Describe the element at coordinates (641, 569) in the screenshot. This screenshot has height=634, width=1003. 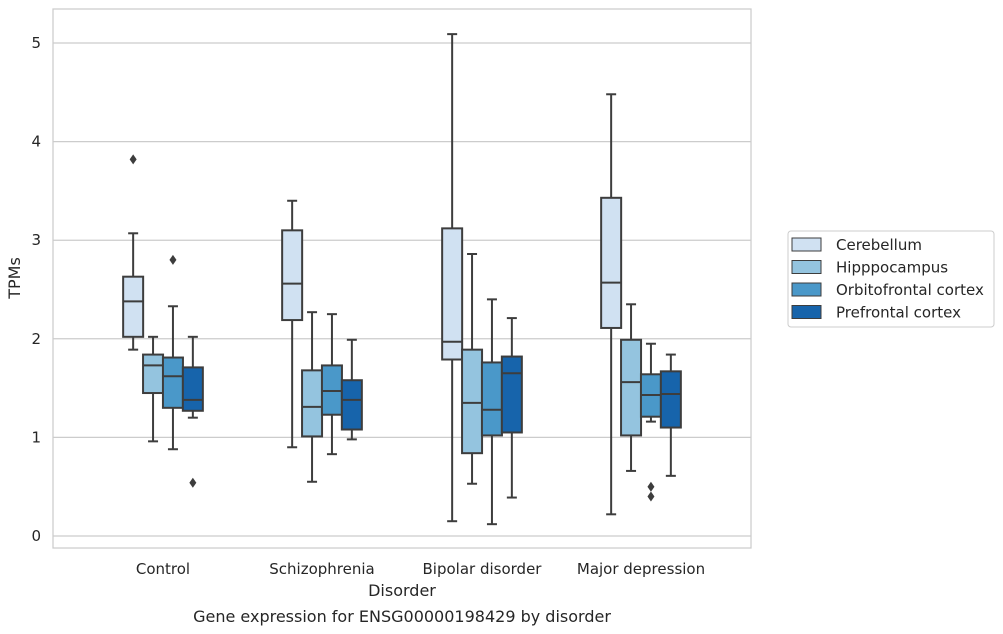
I see `x-tick-label: Major depression` at that location.